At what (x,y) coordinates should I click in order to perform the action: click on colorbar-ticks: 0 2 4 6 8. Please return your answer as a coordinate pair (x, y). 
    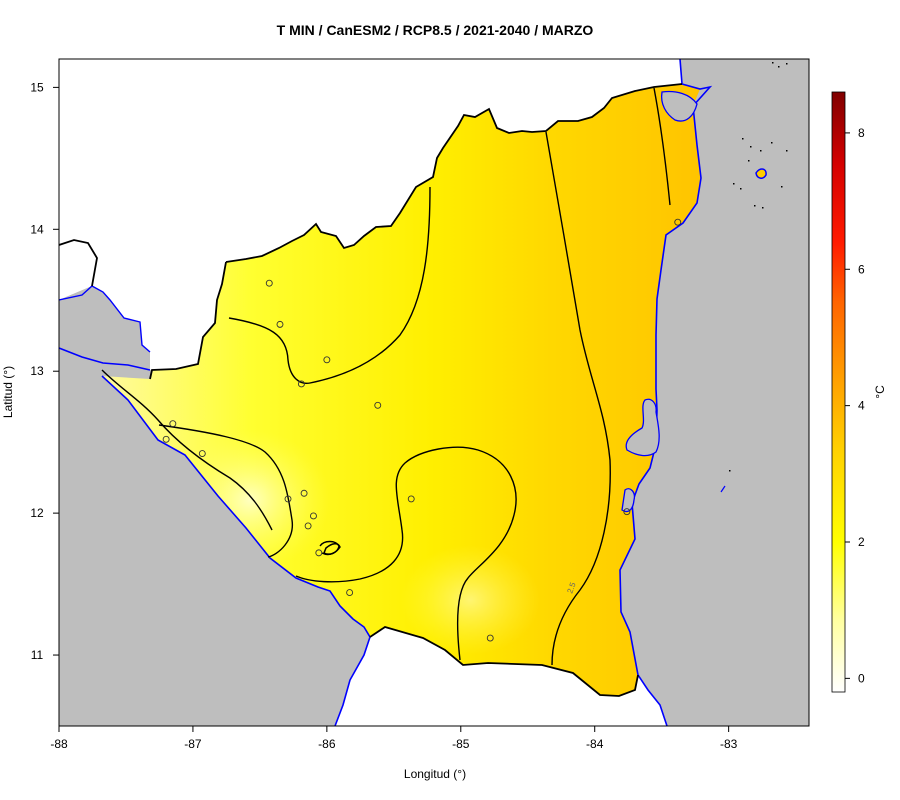
    Looking at the image, I should click on (855, 405).